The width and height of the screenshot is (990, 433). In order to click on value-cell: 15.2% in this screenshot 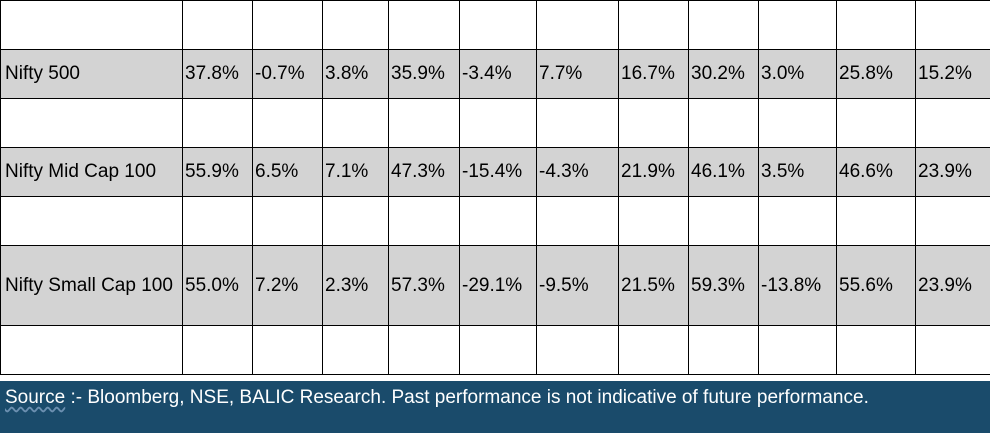, I will do `click(952, 74)`.